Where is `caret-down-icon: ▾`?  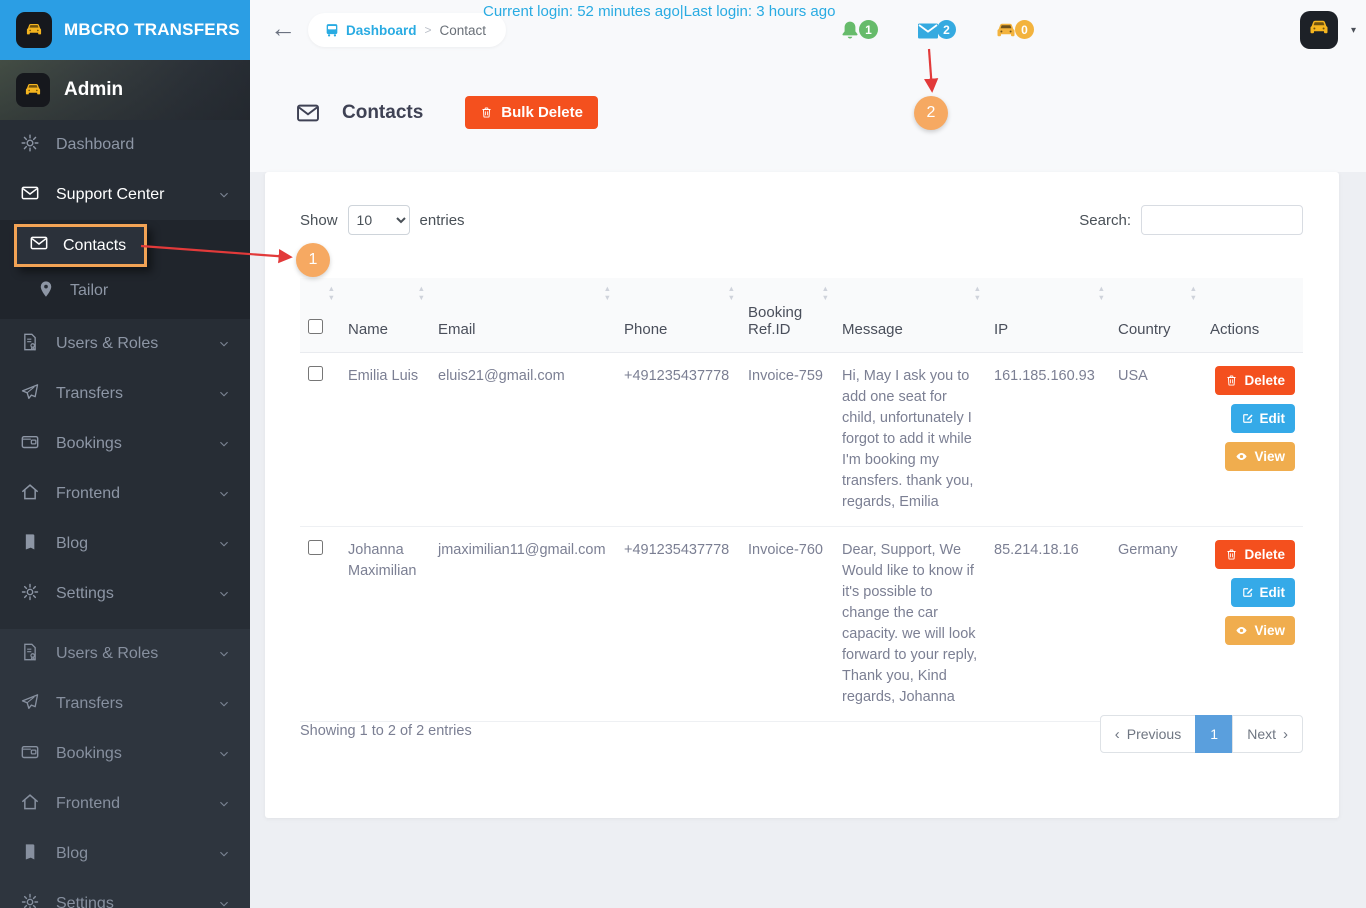
caret-down-icon: ▾ is located at coordinates (1353, 30).